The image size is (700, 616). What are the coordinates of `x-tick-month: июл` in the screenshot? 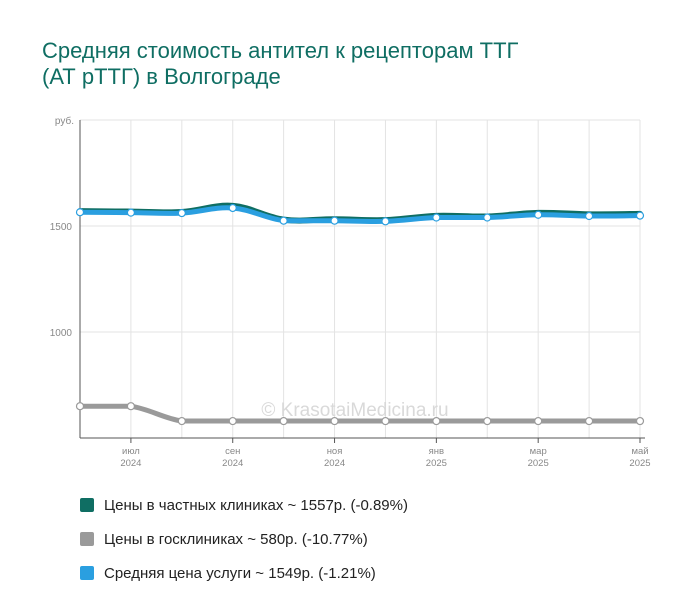 It's located at (131, 451).